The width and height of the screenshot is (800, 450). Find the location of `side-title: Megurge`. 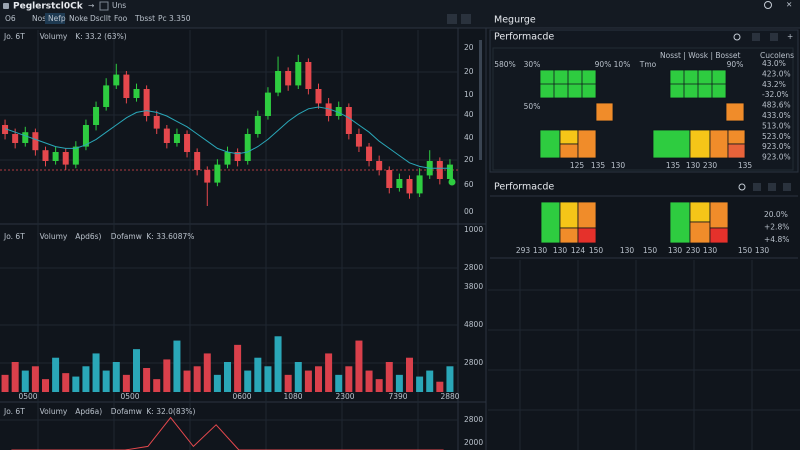

side-title: Megurge is located at coordinates (515, 20).